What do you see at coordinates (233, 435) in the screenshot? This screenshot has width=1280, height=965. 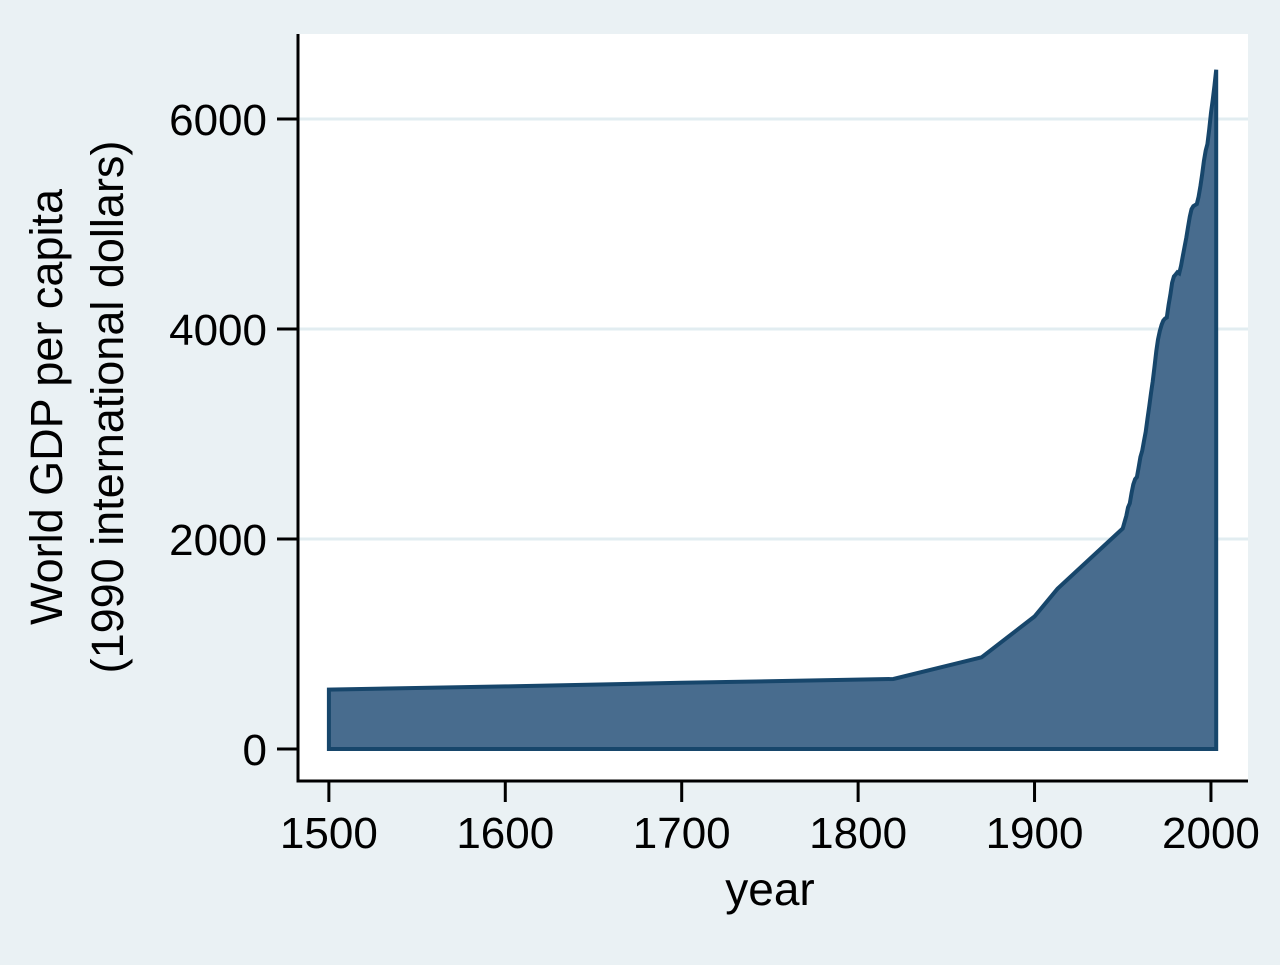 I see `y-axis-ticks: 0 2000 4000 6000` at bounding box center [233, 435].